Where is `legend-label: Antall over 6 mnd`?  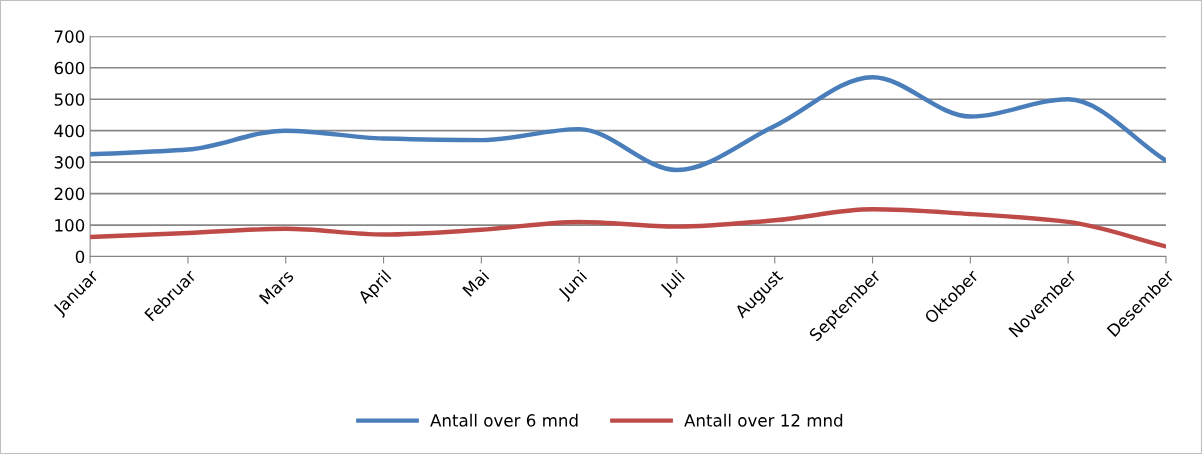
legend-label: Antall over 6 mnd is located at coordinates (504, 420).